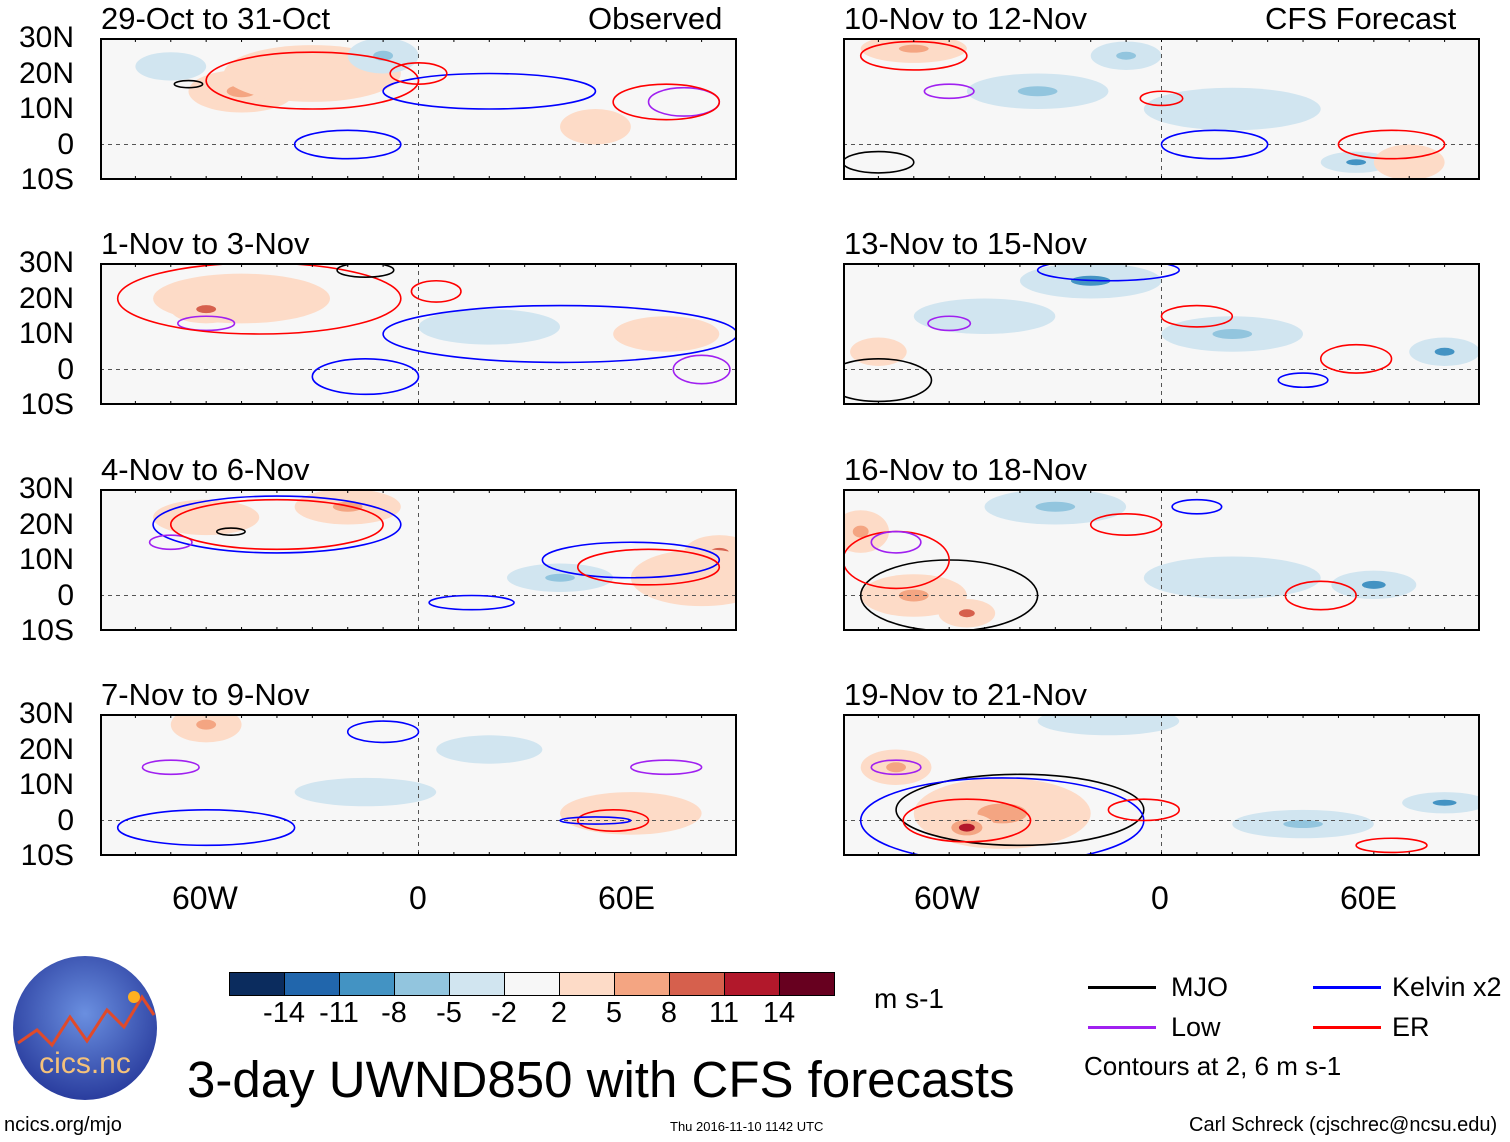  What do you see at coordinates (205, 469) in the screenshot?
I see `panel-title: 4-Nov to 6-Nov` at bounding box center [205, 469].